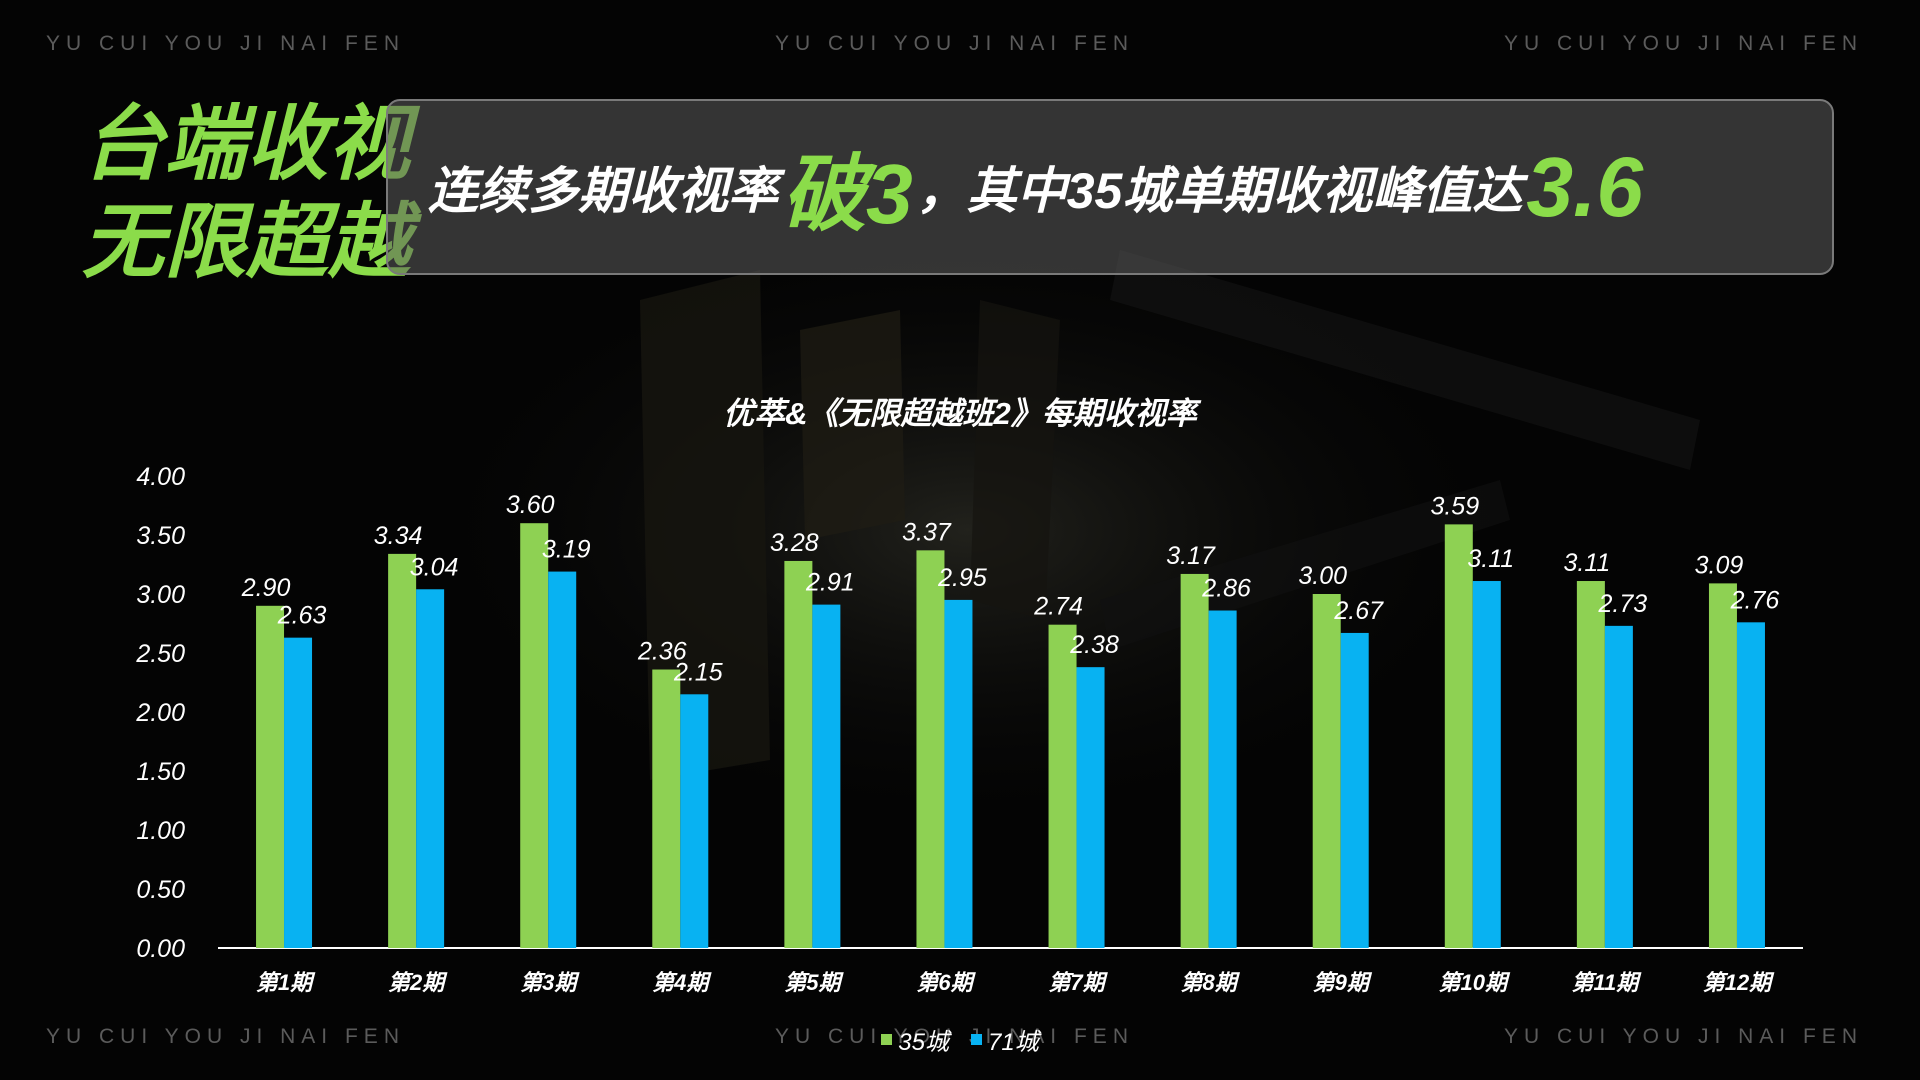  Describe the element at coordinates (814, 982) in the screenshot. I see `x-tick-label: 第5期` at that location.